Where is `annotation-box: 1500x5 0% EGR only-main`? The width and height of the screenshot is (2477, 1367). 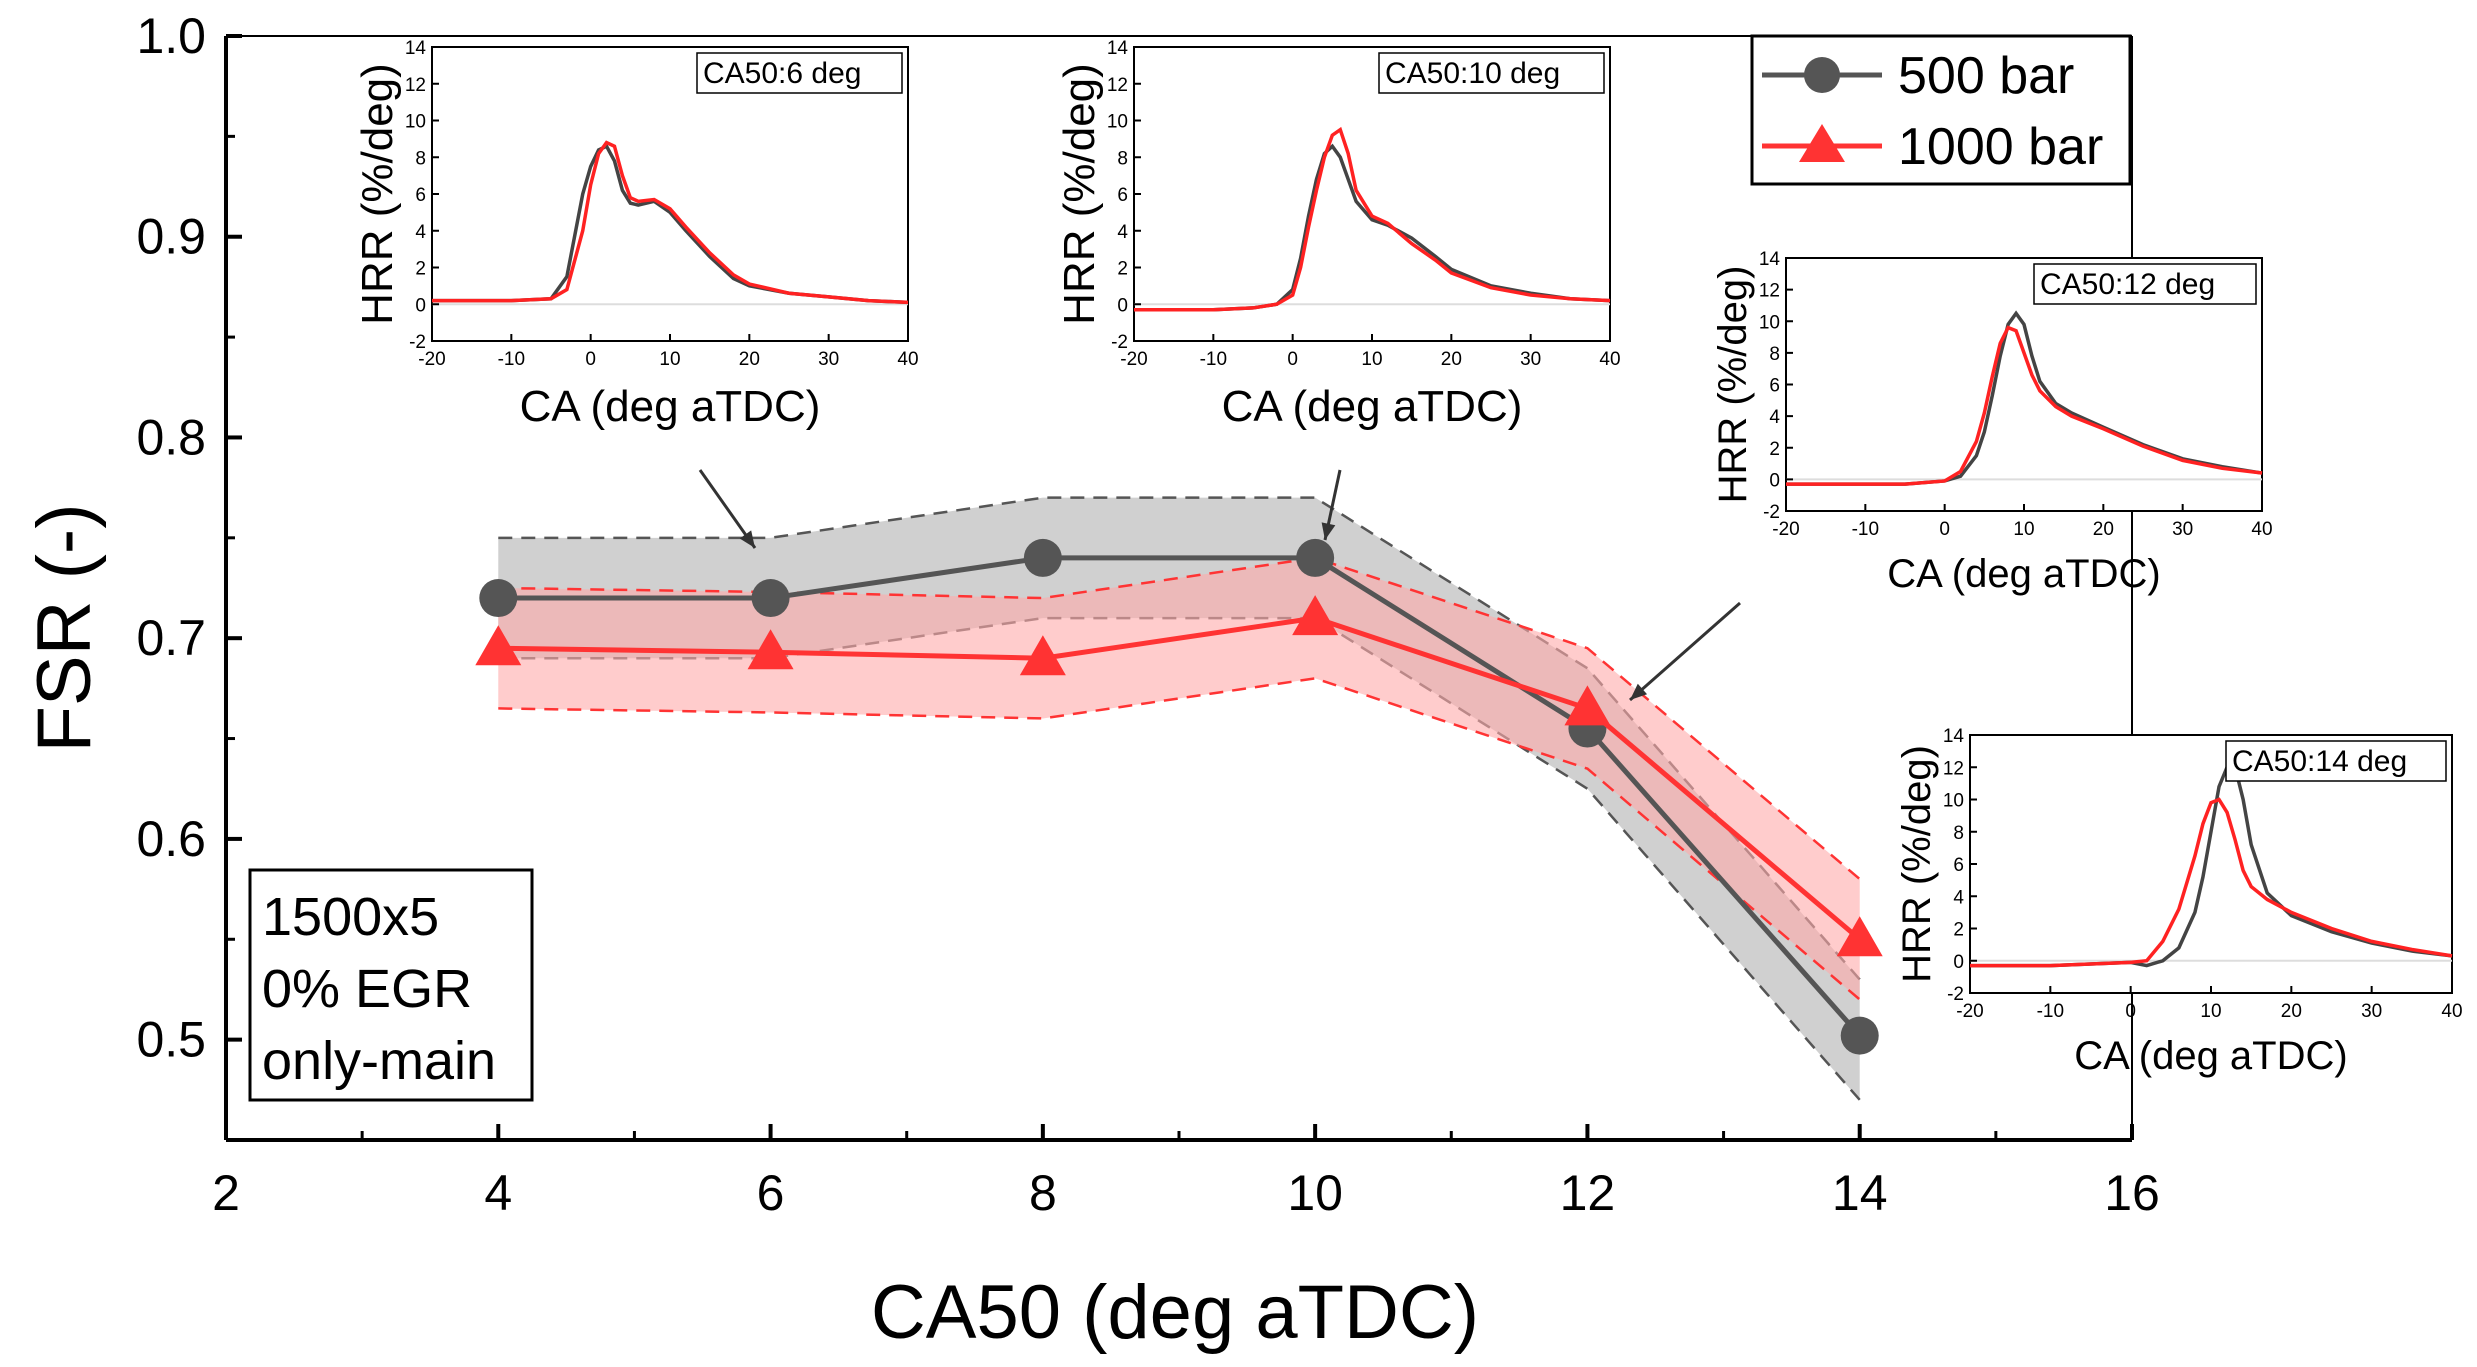 annotation-box: 1500x5 0% EGR only-main is located at coordinates (391, 985).